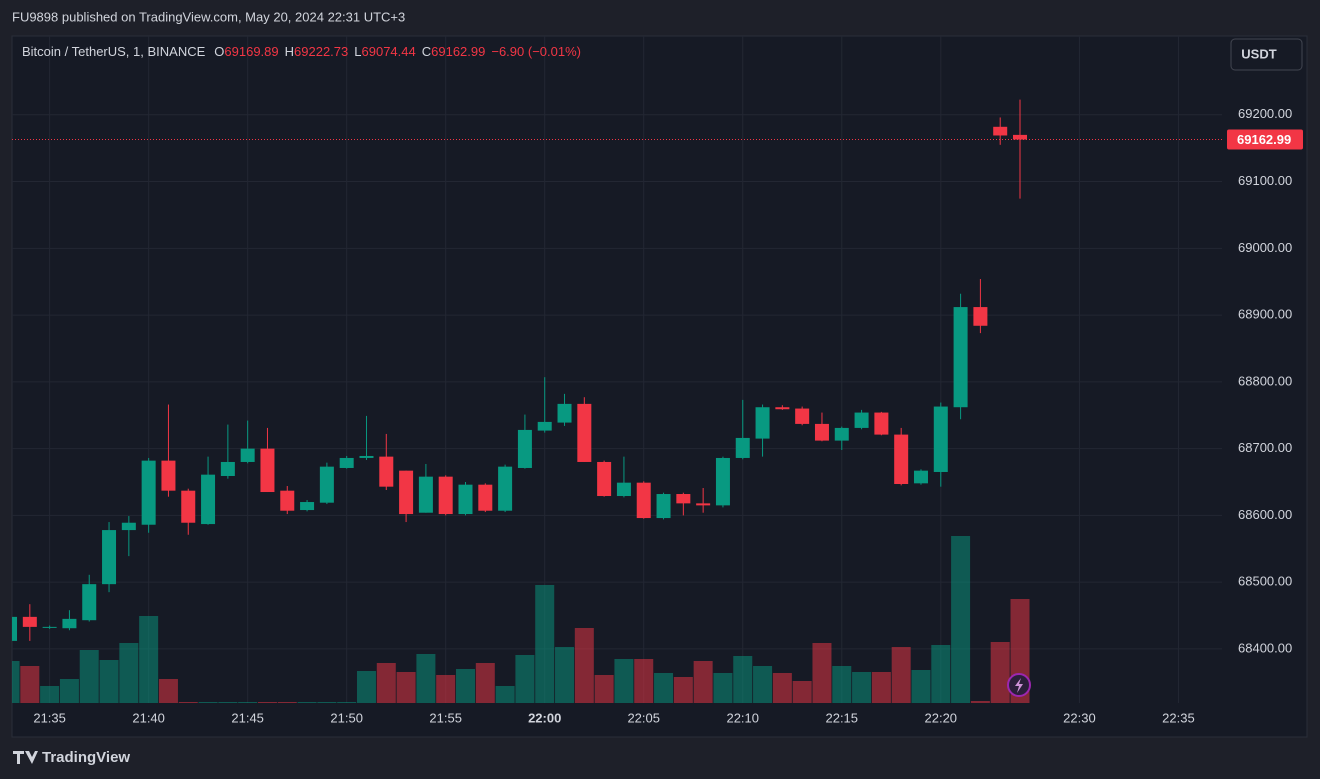  I want to click on x-tick-label: 22:00, so click(544, 717).